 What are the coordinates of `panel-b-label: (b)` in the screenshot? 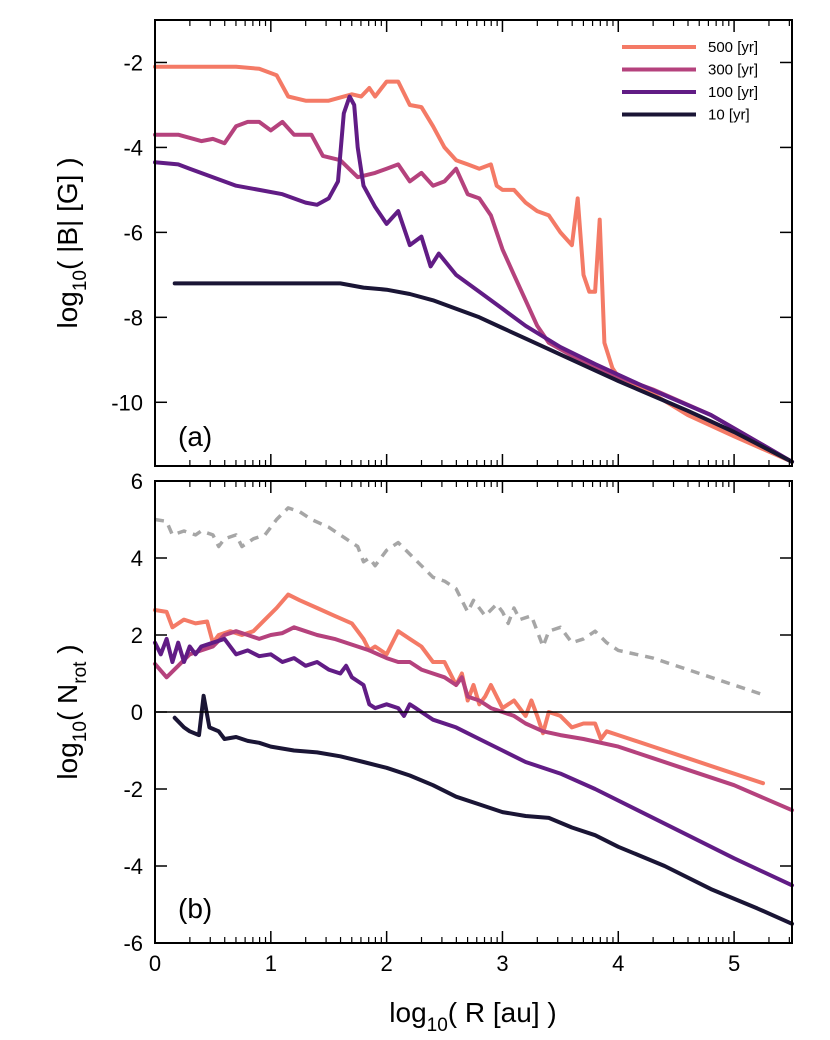 It's located at (195, 908).